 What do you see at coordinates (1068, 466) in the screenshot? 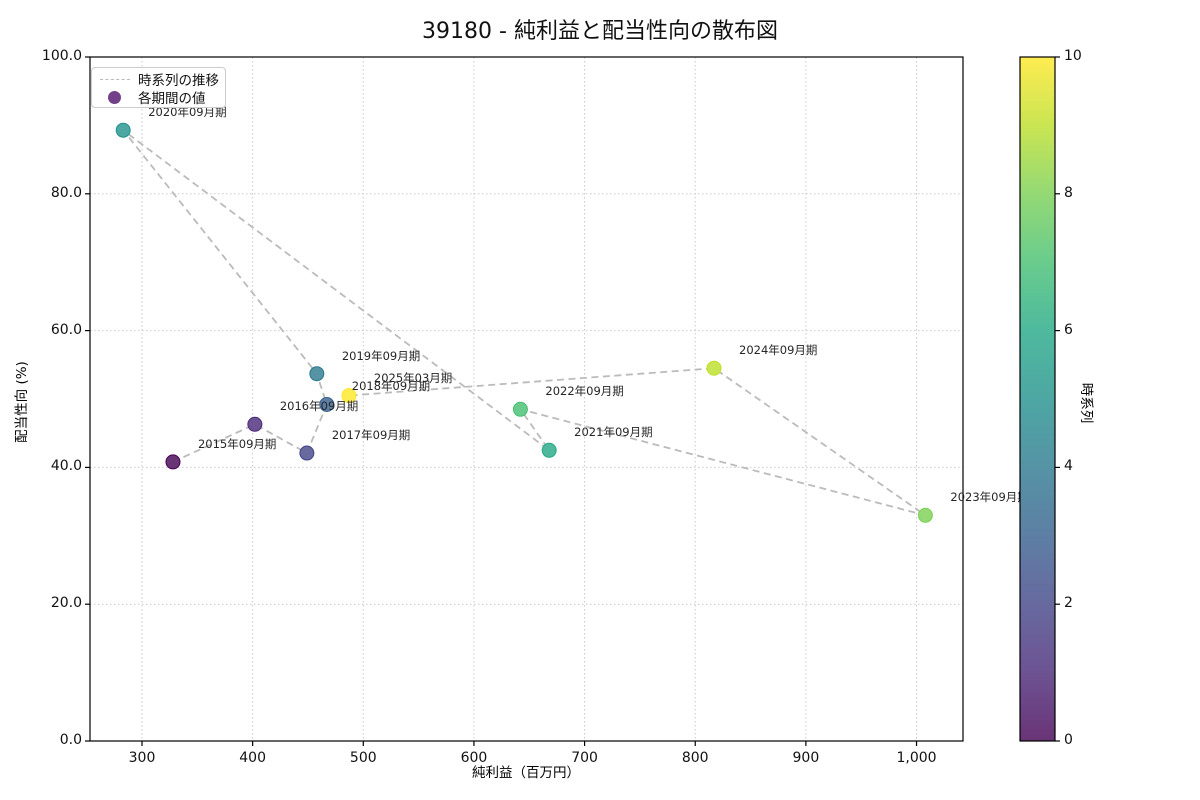
I see `colorbar-tick-label: 4` at bounding box center [1068, 466].